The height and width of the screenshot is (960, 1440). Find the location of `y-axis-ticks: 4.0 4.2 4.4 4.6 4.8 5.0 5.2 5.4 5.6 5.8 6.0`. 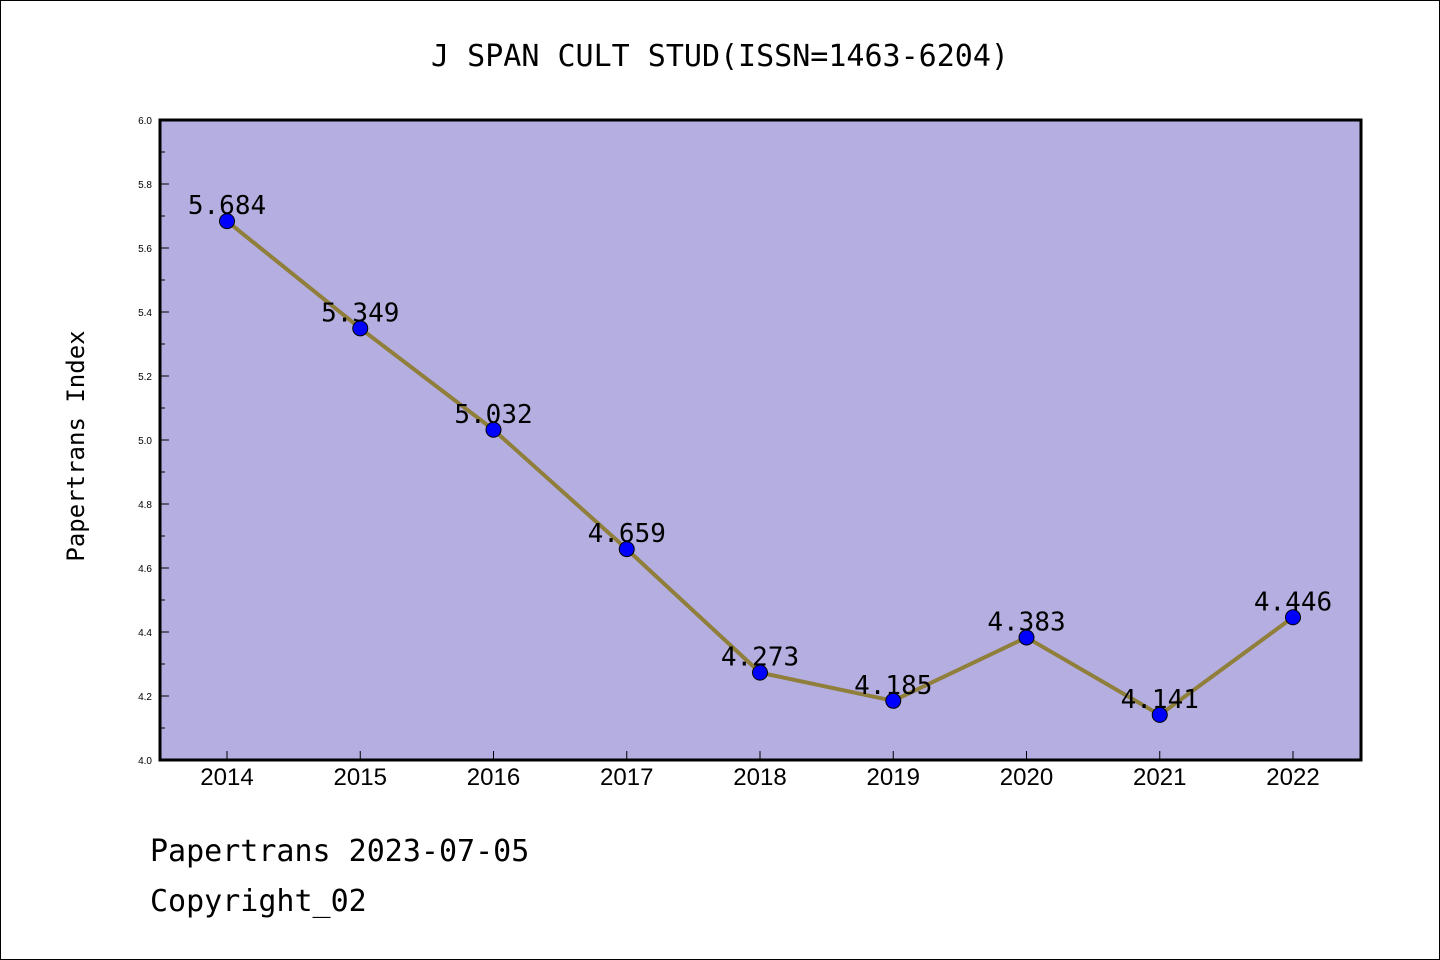

y-axis-ticks: 4.0 4.2 4.4 4.6 4.8 5.0 5.2 5.4 5.6 5.8 6.0 is located at coordinates (153, 441).